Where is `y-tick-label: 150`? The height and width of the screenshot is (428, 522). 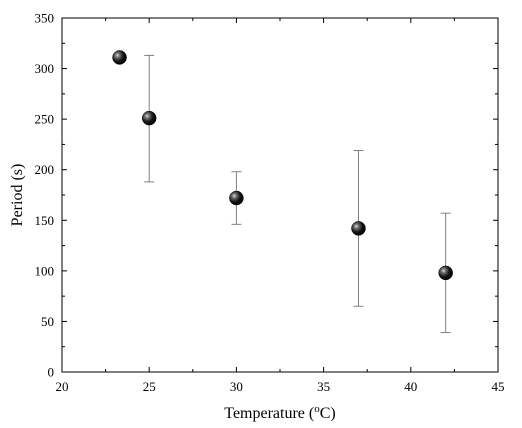
y-tick-label: 150 is located at coordinates (45, 220).